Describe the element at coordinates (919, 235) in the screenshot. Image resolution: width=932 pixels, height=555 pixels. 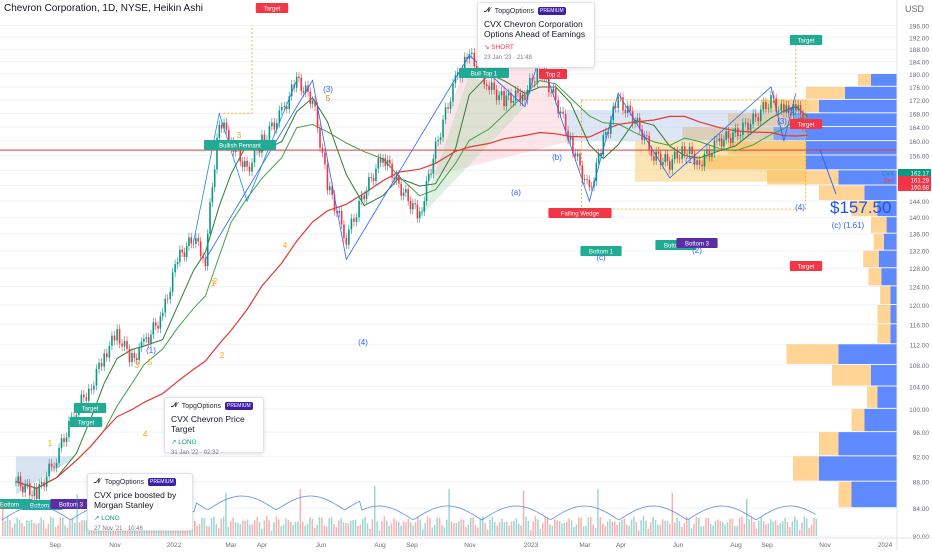
I see `price-tick-label: 136.00` at that location.